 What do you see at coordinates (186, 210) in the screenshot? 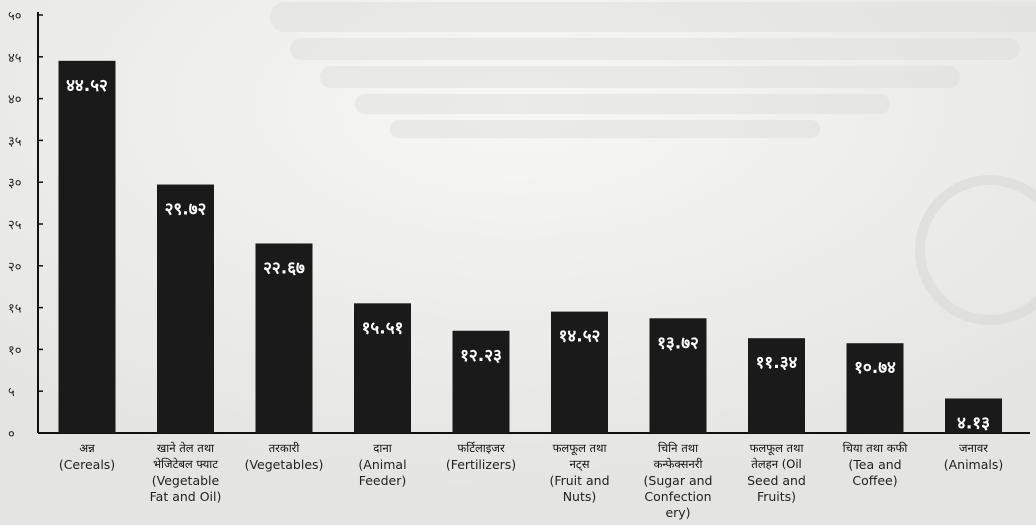
I see `bar-value-label: २९.७२` at bounding box center [186, 210].